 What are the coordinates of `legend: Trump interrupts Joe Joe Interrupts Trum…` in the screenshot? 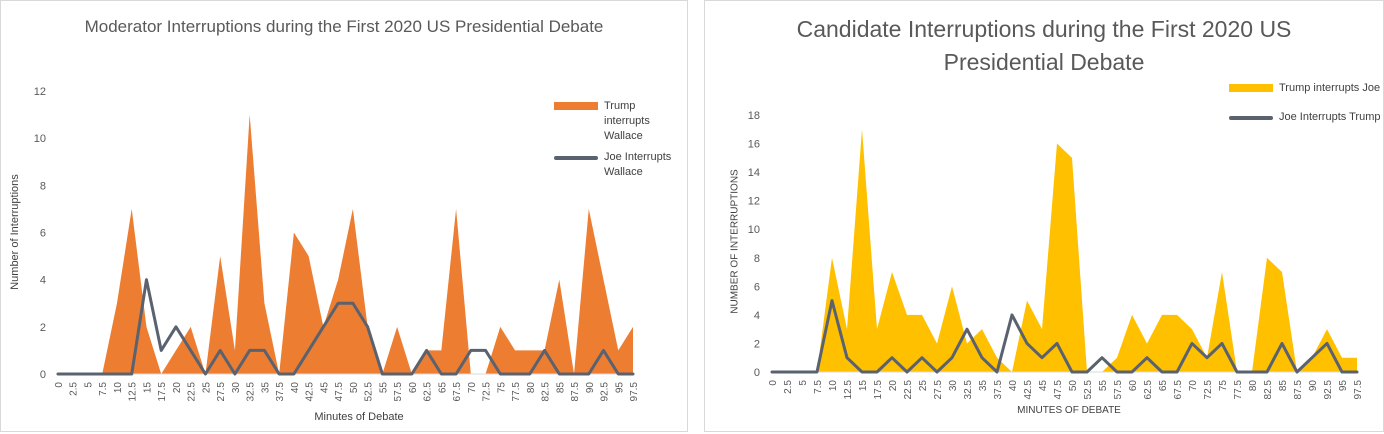 It's located at (1306, 106).